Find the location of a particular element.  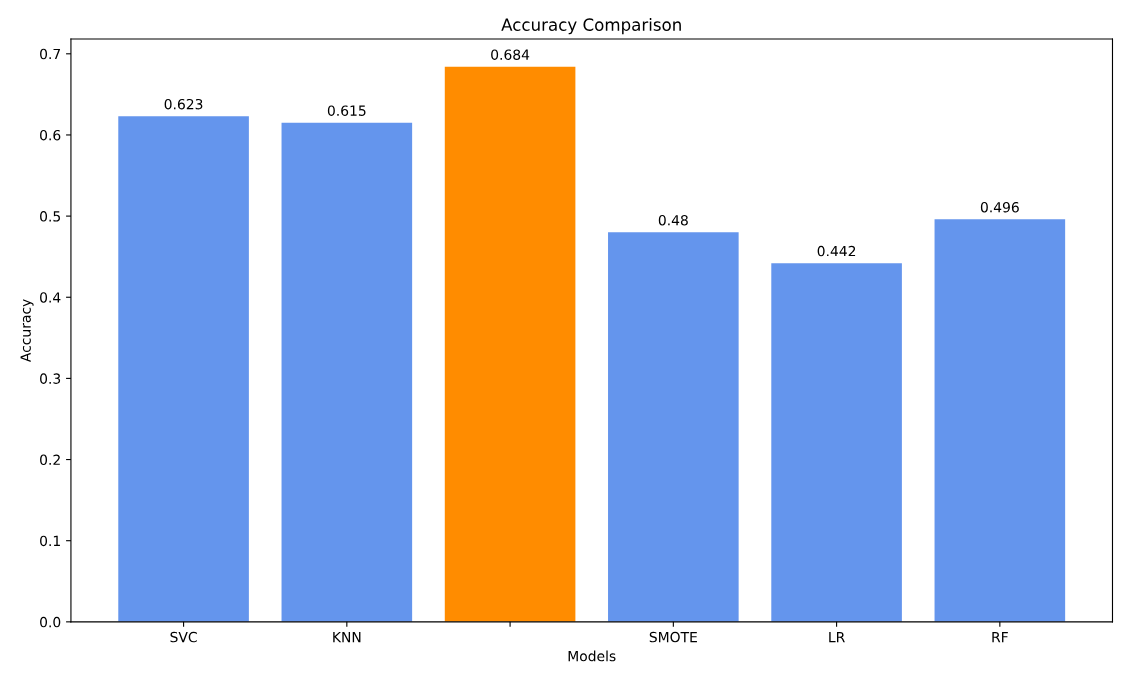

y-tick-label: 0.3 is located at coordinates (50, 378).